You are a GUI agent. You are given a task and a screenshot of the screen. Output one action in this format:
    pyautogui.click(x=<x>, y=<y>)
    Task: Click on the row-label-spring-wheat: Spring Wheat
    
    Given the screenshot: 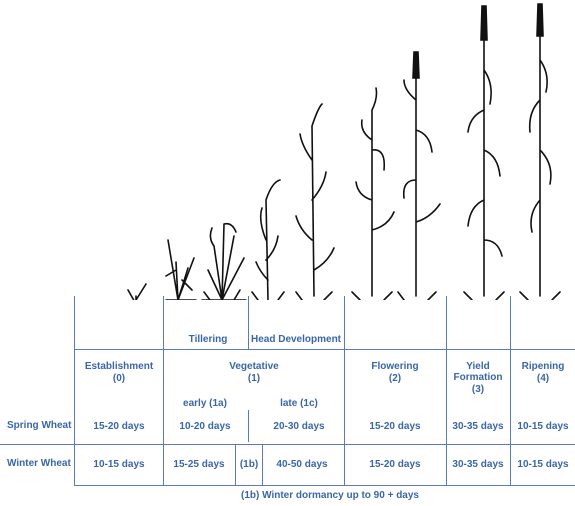 What is the action you would take?
    pyautogui.click(x=39, y=425)
    